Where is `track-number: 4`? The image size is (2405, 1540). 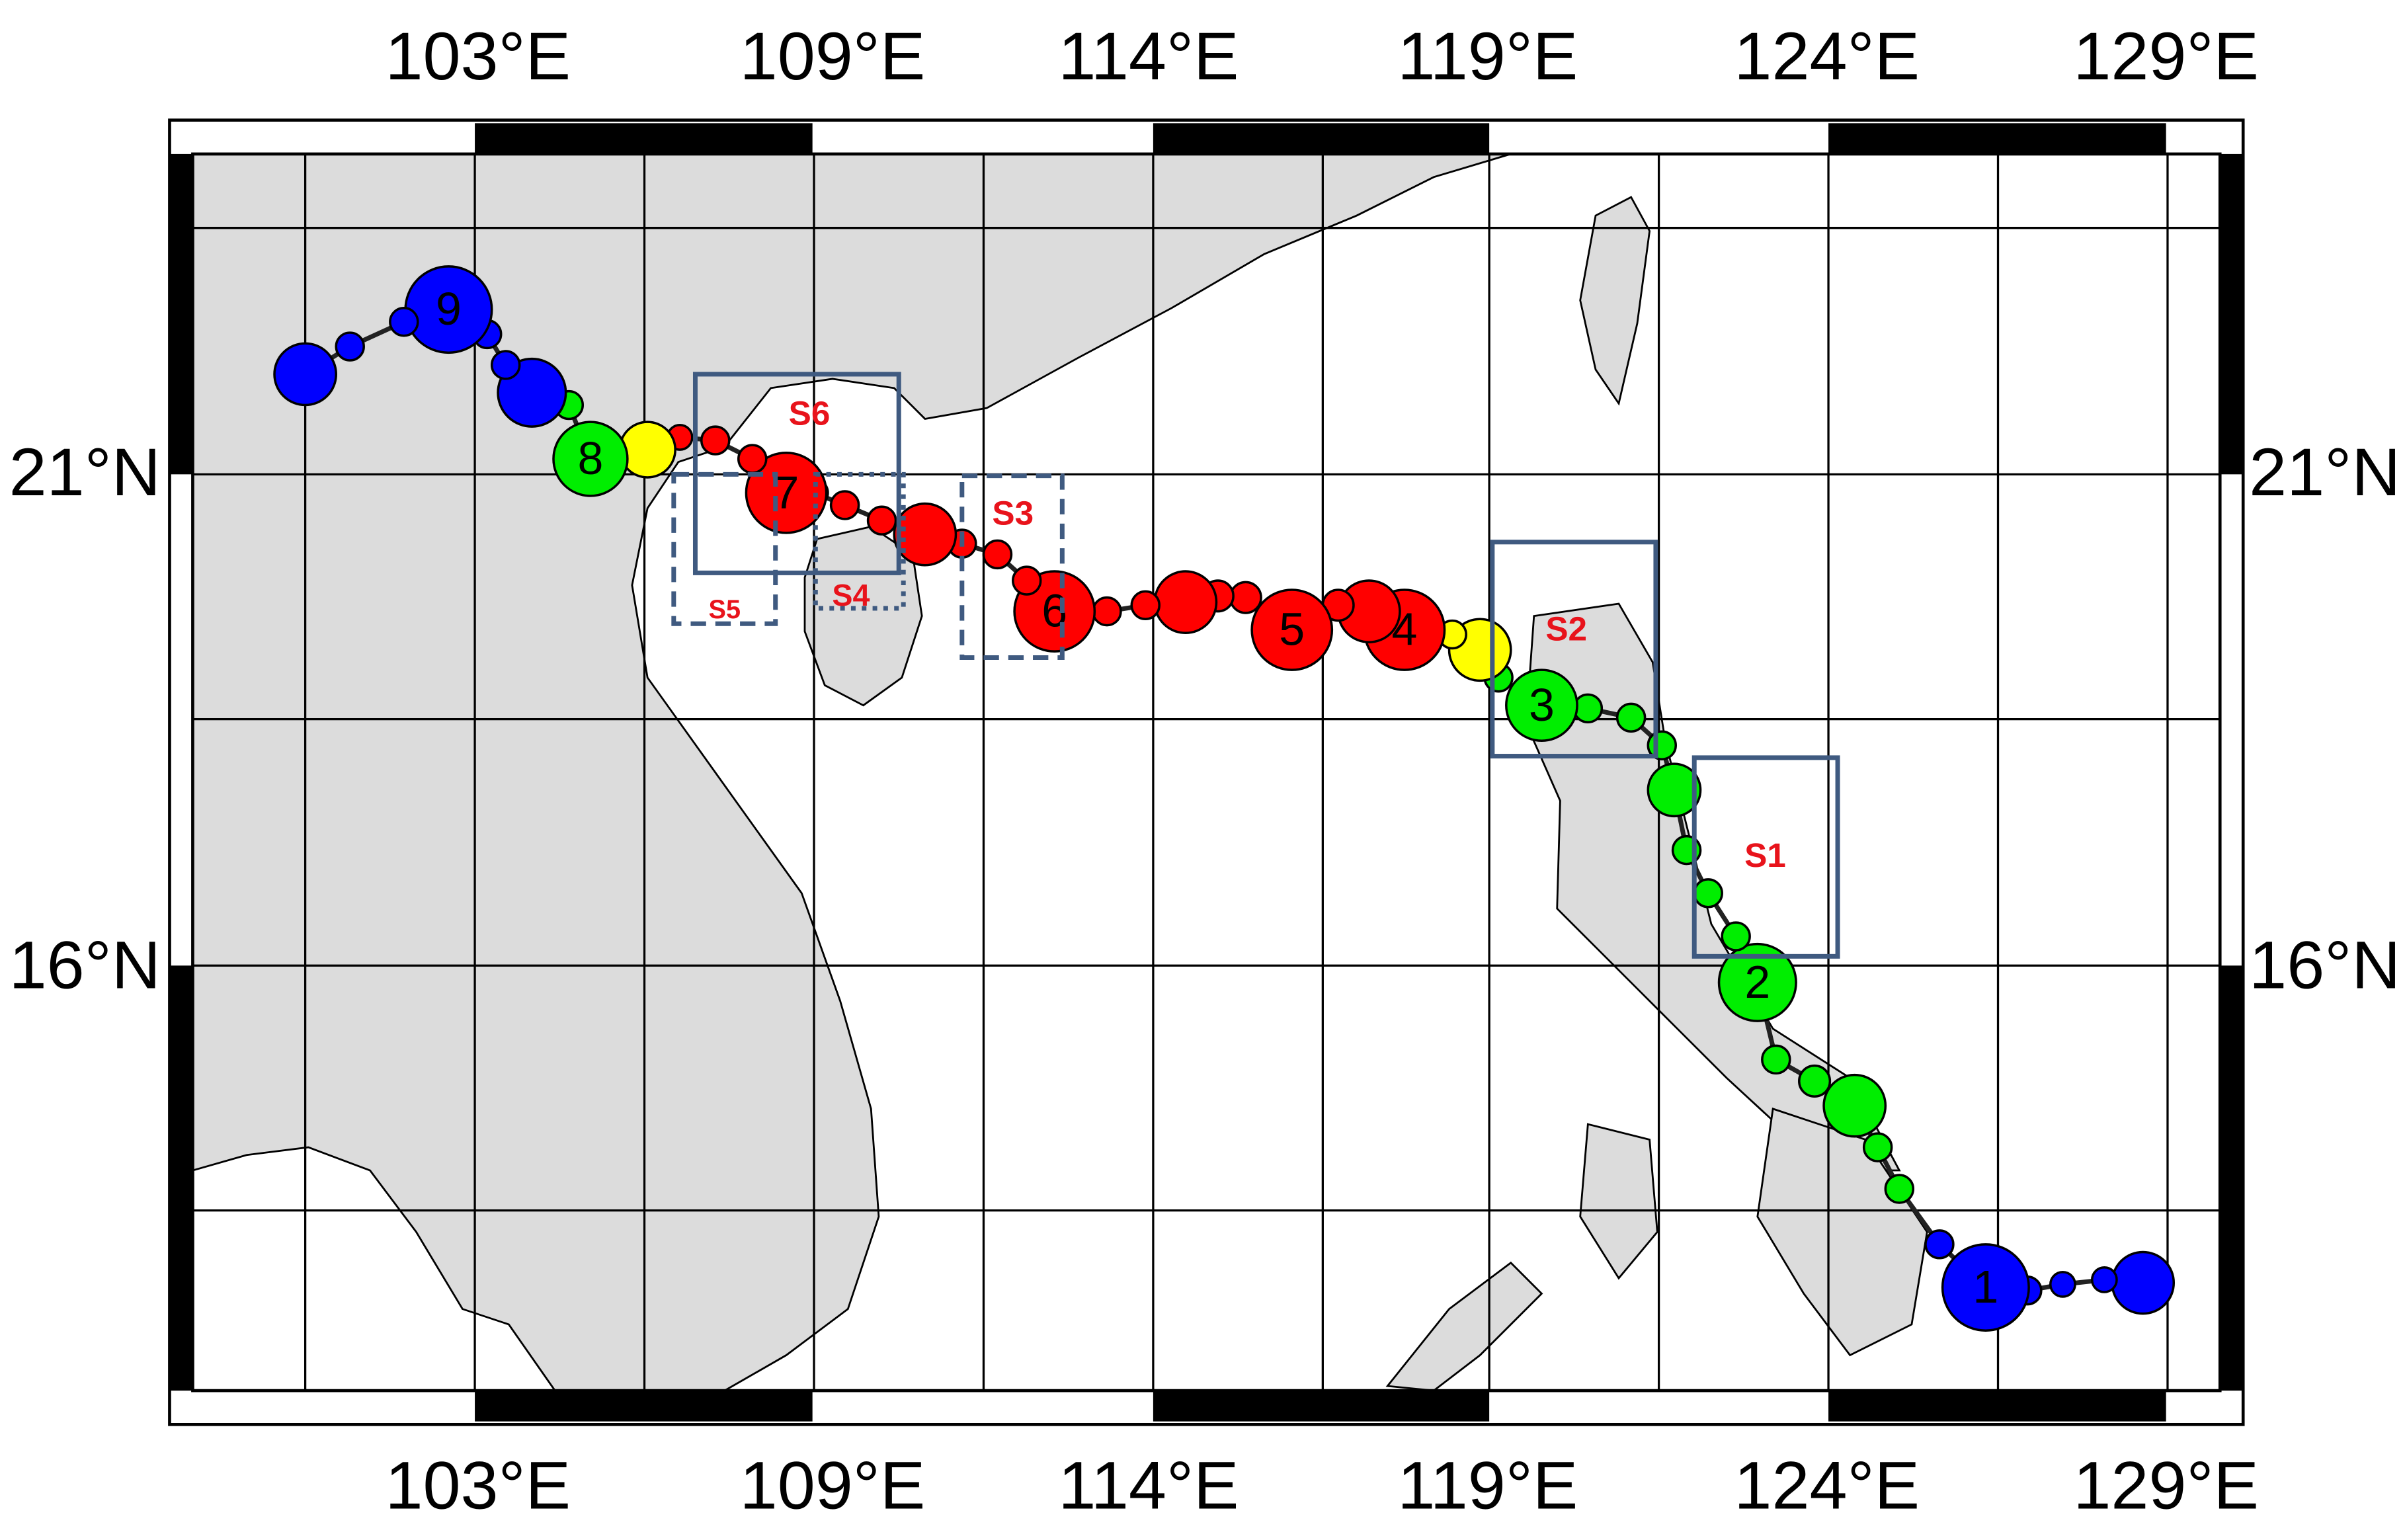 track-number: 4 is located at coordinates (1404, 629).